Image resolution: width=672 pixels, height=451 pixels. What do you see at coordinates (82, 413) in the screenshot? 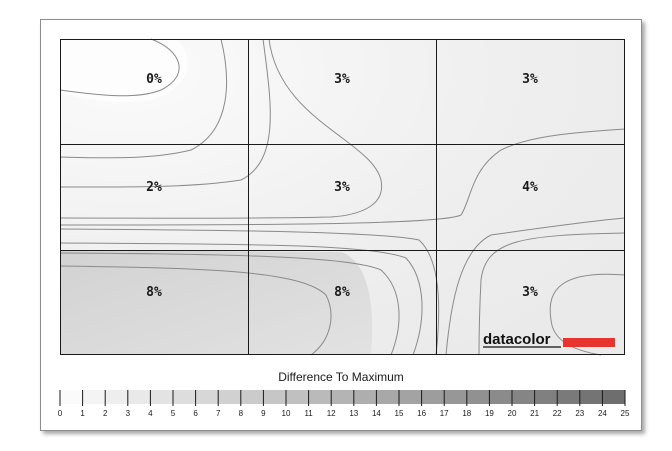
I see `scale-tick-label: 1` at bounding box center [82, 413].